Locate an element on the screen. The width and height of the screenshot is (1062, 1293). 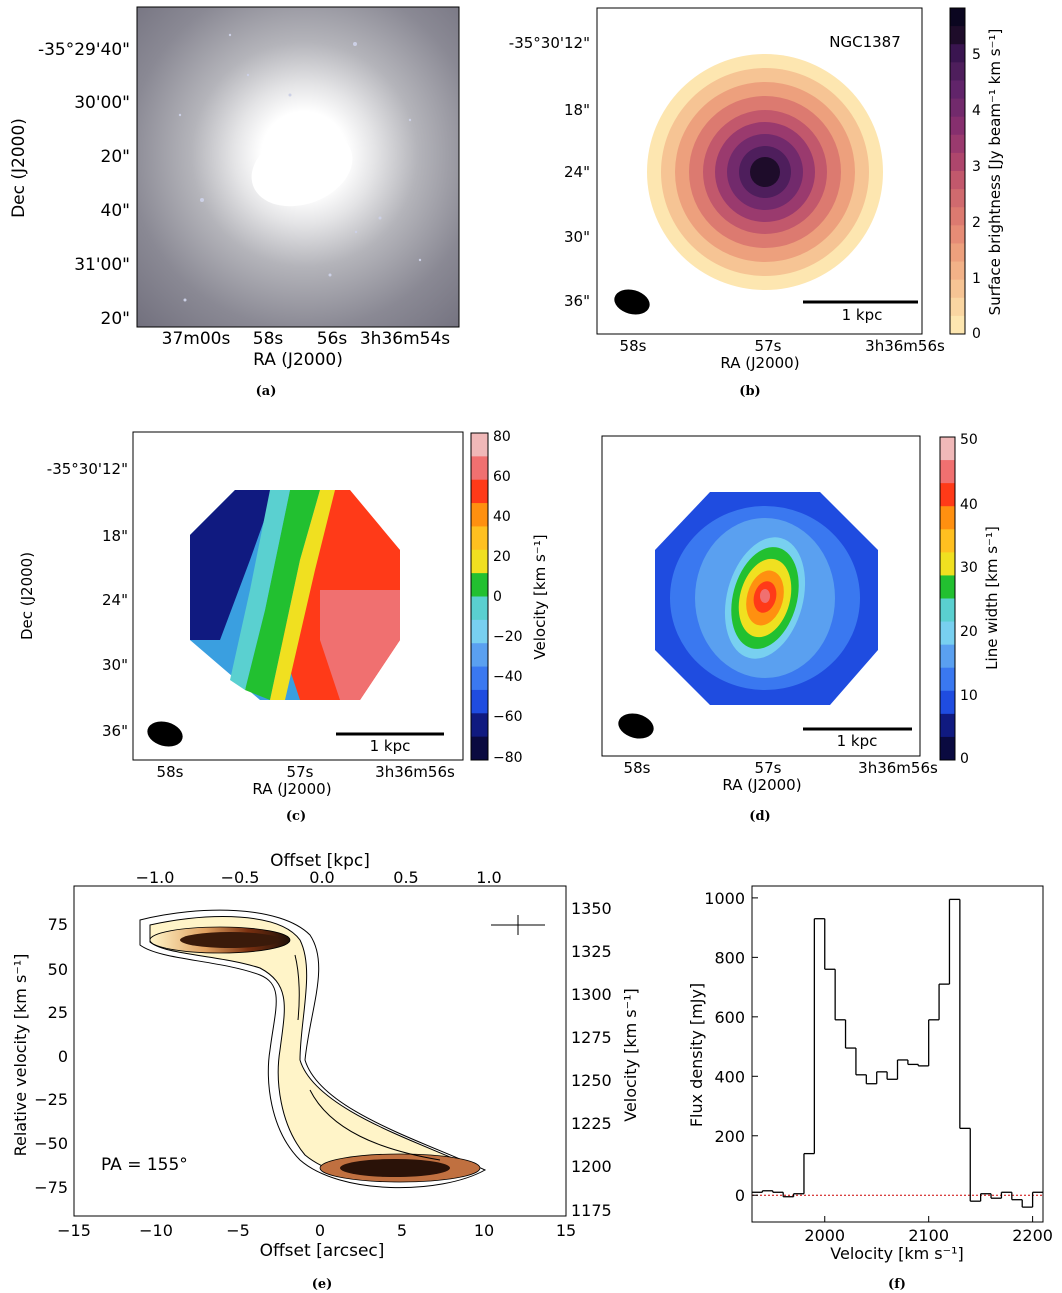
e-y-label: Relative velocity [km s⁻¹] is located at coordinates (20, 1055).